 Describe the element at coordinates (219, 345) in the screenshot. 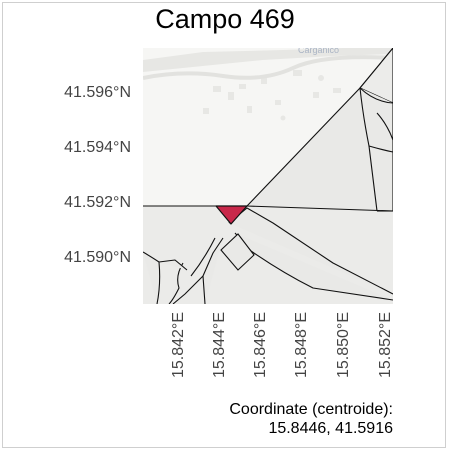

I see `lon-tick-1: 15.844°E` at that location.